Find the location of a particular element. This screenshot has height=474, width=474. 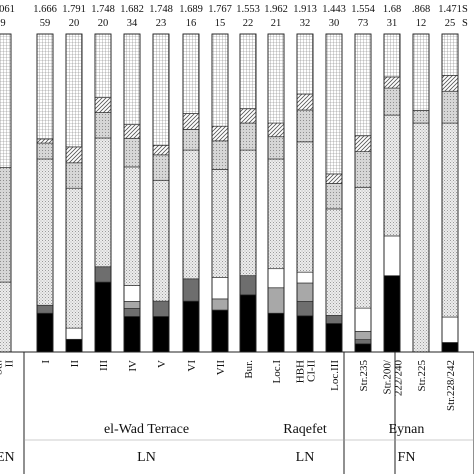

count-label: 20 is located at coordinates (74, 23).